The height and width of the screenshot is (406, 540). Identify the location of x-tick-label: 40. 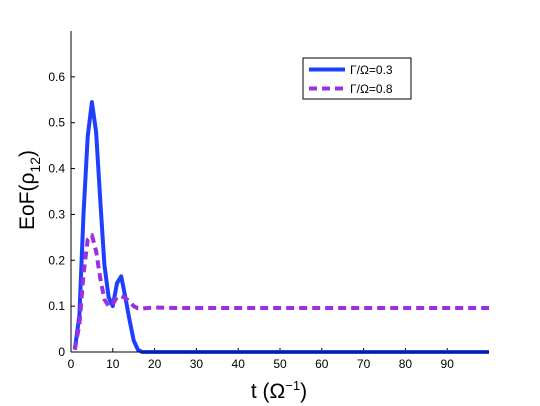
(239, 364).